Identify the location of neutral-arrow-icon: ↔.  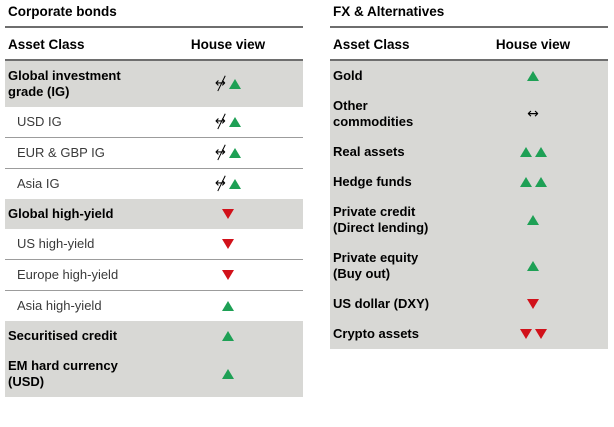
(533, 114).